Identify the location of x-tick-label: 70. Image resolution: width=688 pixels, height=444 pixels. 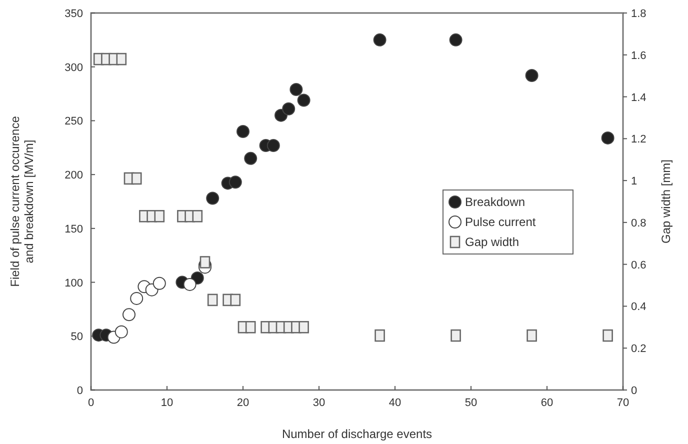
(623, 403).